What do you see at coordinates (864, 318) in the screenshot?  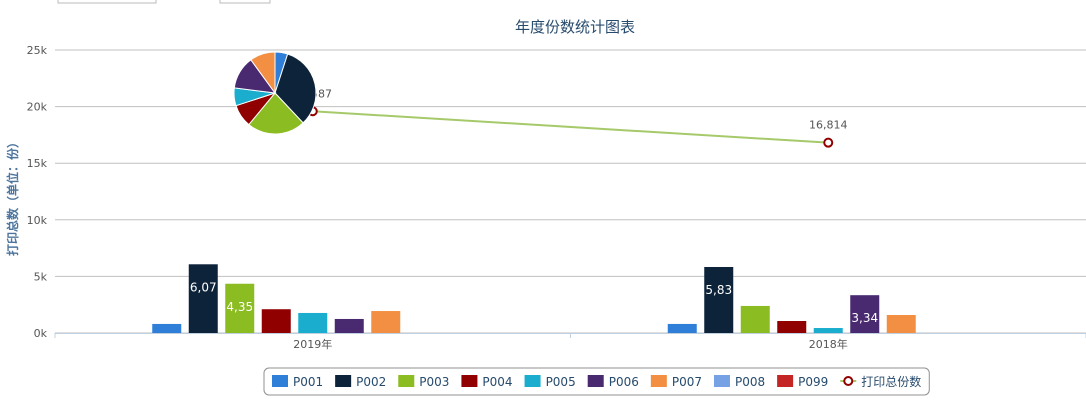 I see `bar-label: 3,34` at bounding box center [864, 318].